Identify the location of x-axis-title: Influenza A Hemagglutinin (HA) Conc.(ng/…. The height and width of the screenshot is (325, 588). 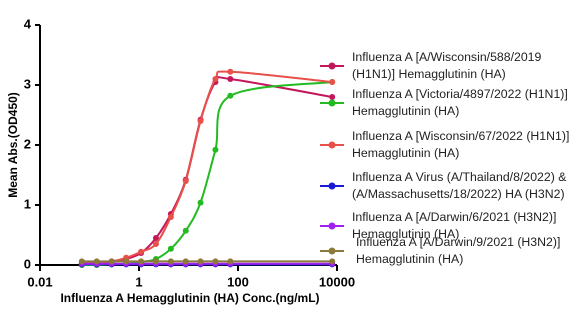
(189, 298).